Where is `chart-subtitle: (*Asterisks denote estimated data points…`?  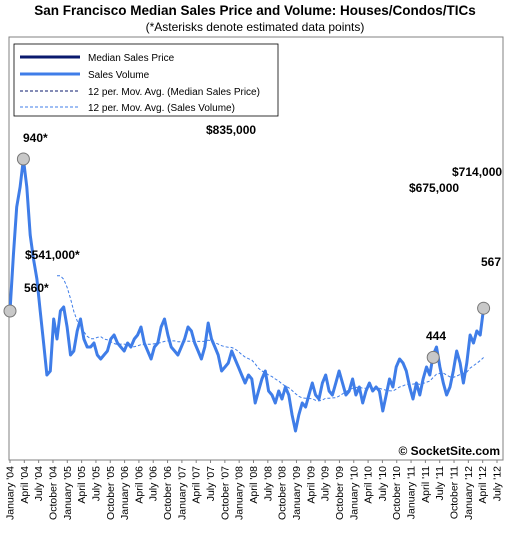
chart-subtitle: (*Asterisks denote estimated data points… is located at coordinates (255, 27).